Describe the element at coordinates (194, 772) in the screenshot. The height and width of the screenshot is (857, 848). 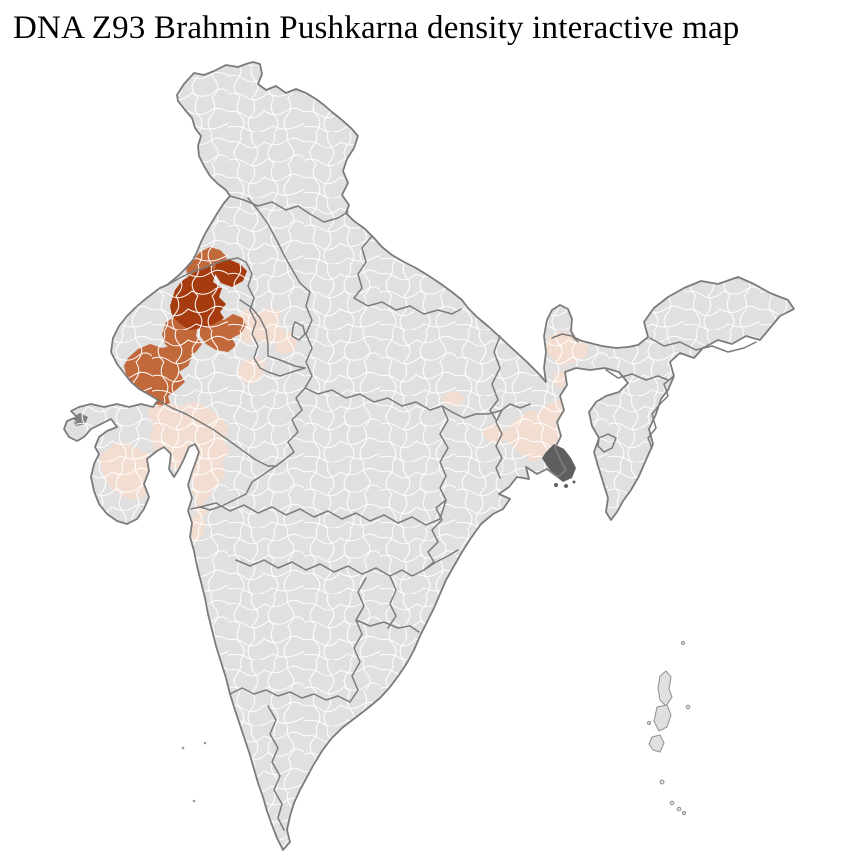
I see `lakshadweep-islands` at that location.